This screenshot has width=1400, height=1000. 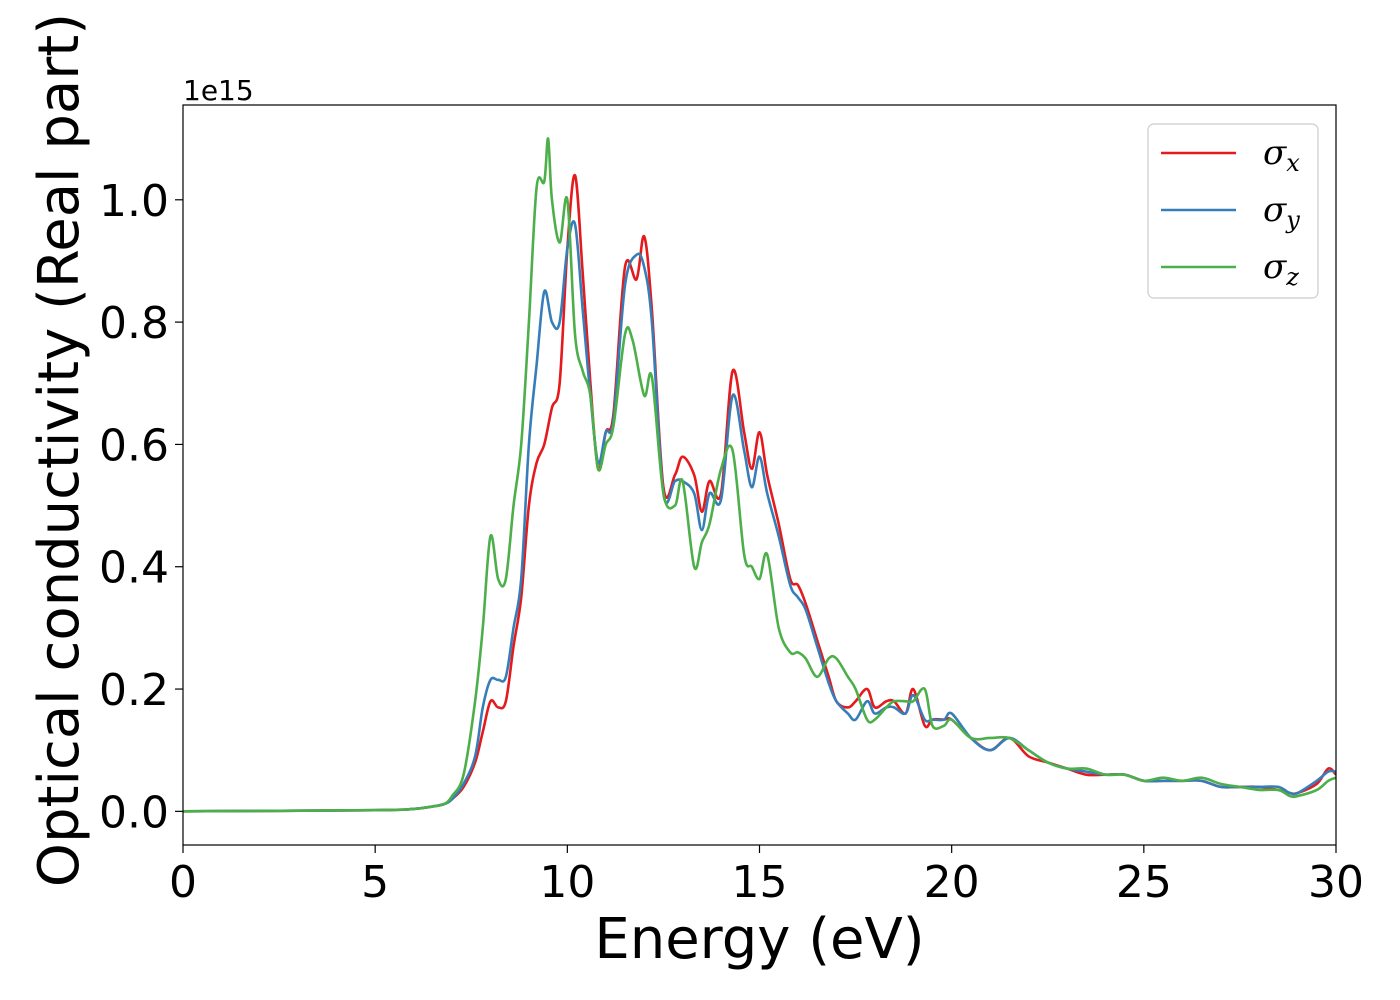 What do you see at coordinates (134, 690) in the screenshot?
I see `y-tick-label: 0.2` at bounding box center [134, 690].